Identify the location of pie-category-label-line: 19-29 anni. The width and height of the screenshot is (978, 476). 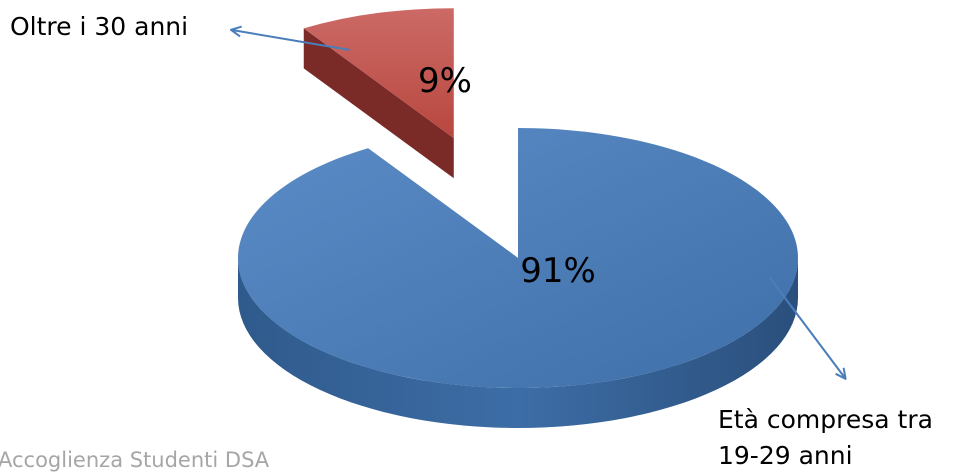
(785, 455).